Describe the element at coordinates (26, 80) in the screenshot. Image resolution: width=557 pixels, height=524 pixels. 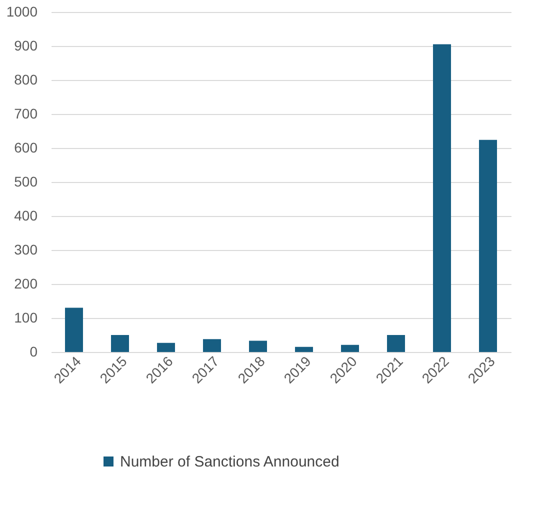
I see `y-tick-label: 800` at that location.